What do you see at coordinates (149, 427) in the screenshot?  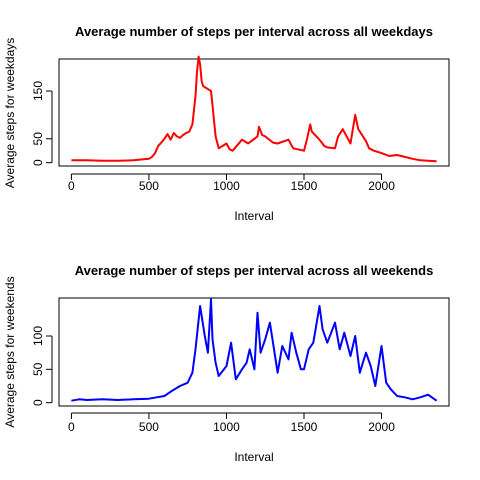 I see `weekend-x-tick-label: 500` at bounding box center [149, 427].